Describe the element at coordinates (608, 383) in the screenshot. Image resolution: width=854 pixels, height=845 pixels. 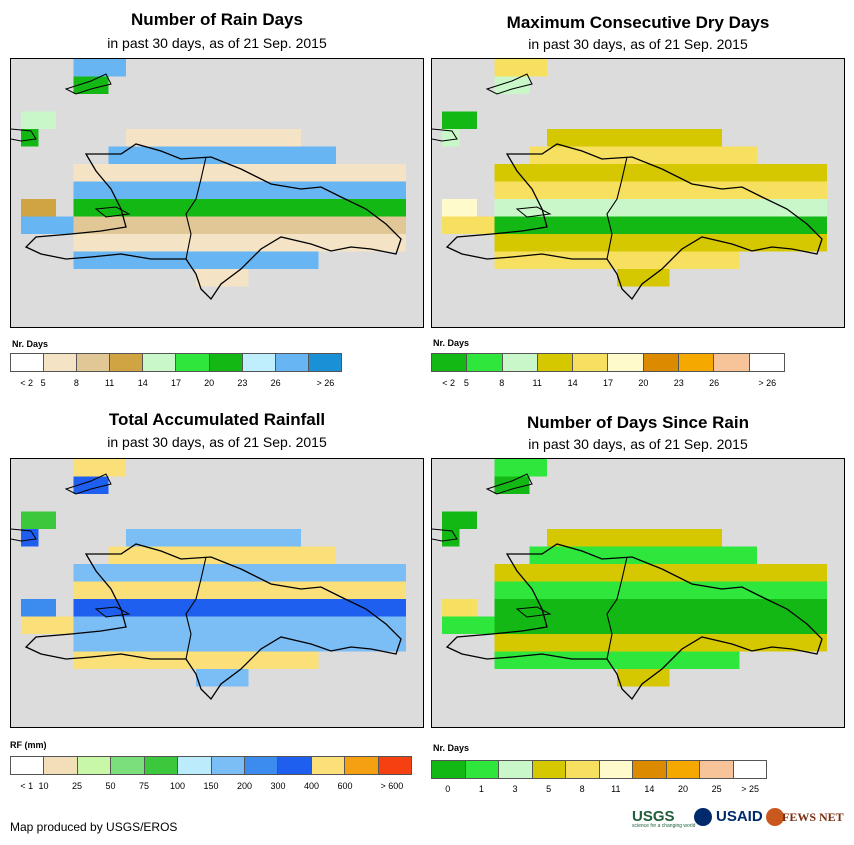
I see `legend-label: 17` at that location.